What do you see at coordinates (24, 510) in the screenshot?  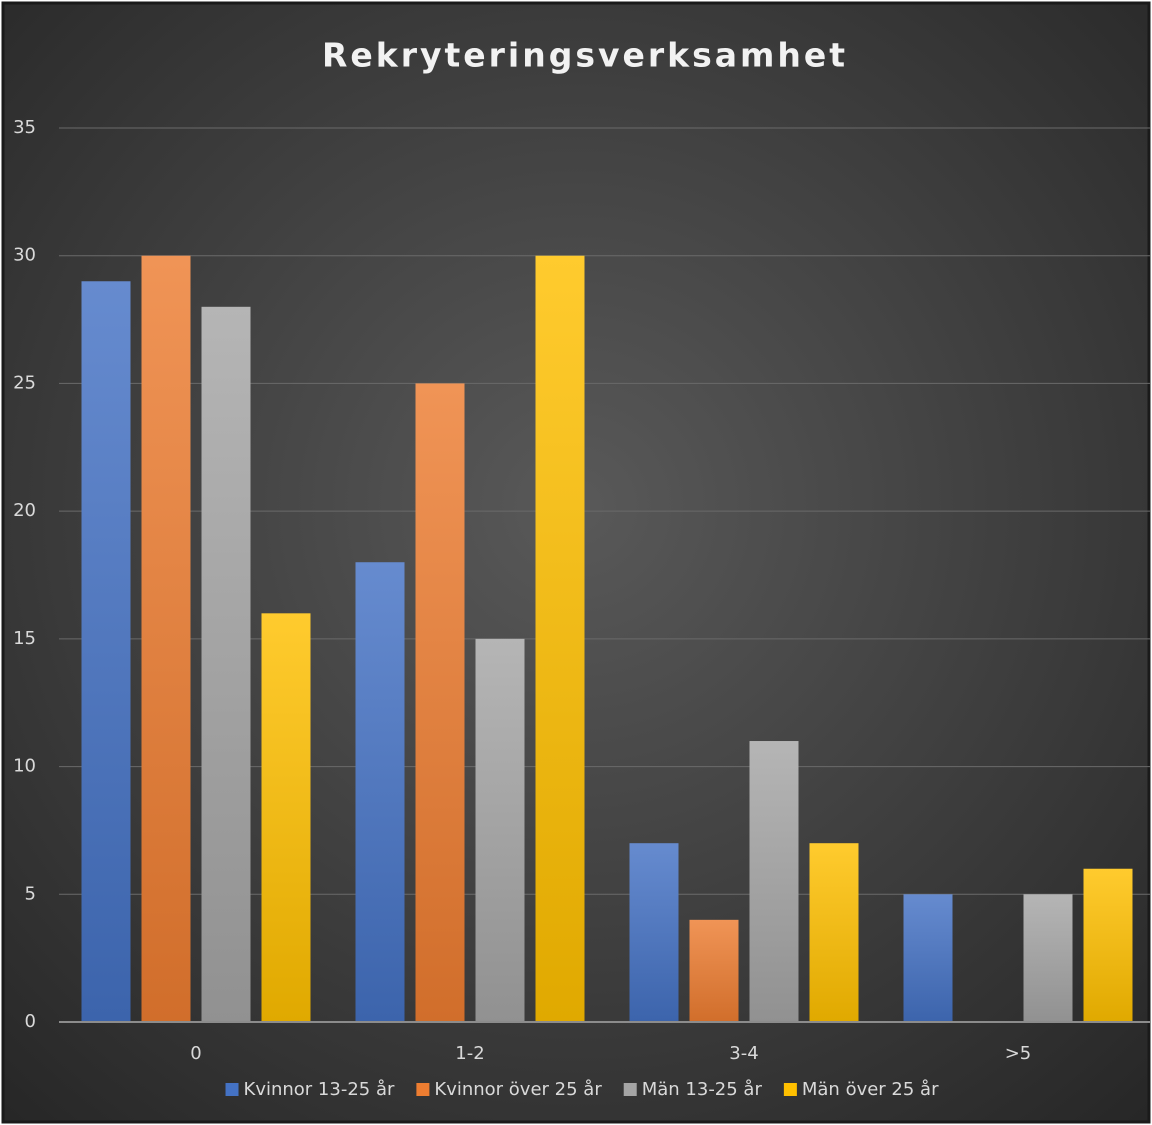 I see `y-tick-label: 20` at bounding box center [24, 510].